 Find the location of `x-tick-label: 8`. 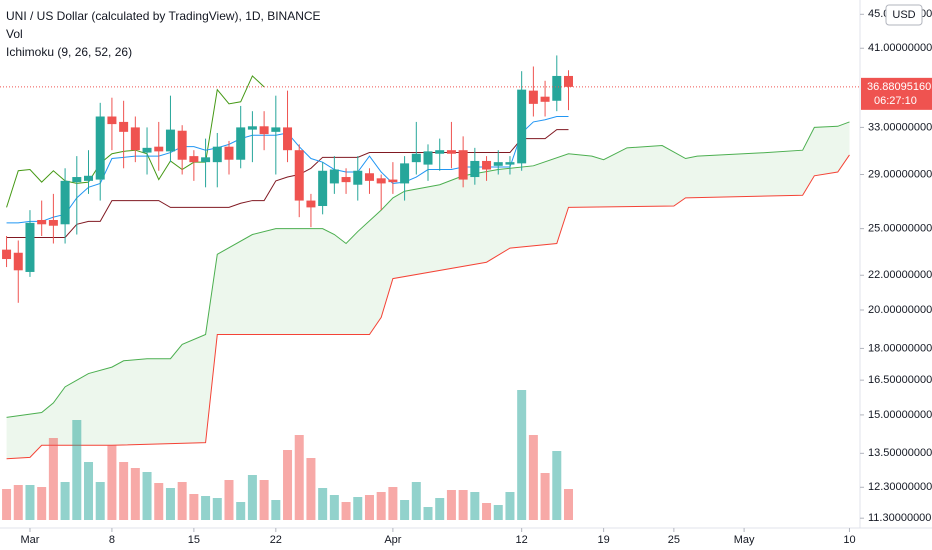

x-tick-label: 8 is located at coordinates (112, 540).